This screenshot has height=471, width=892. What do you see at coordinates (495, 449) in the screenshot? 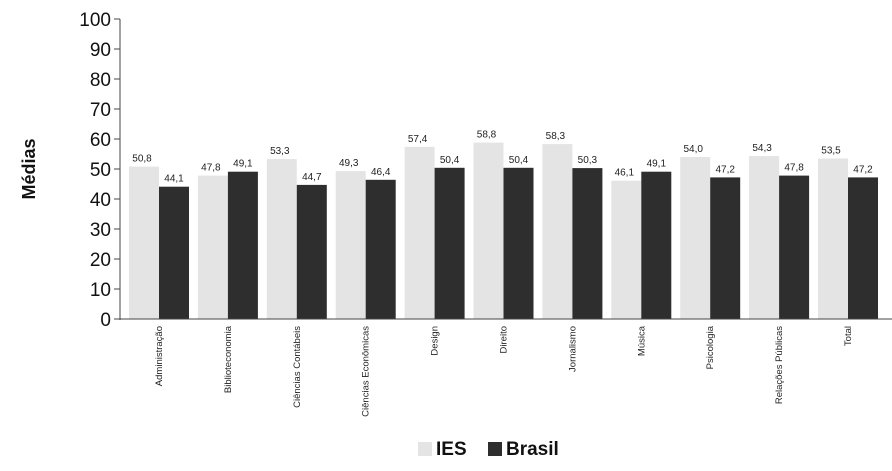
I see `legend-swatch-brasil` at bounding box center [495, 449].